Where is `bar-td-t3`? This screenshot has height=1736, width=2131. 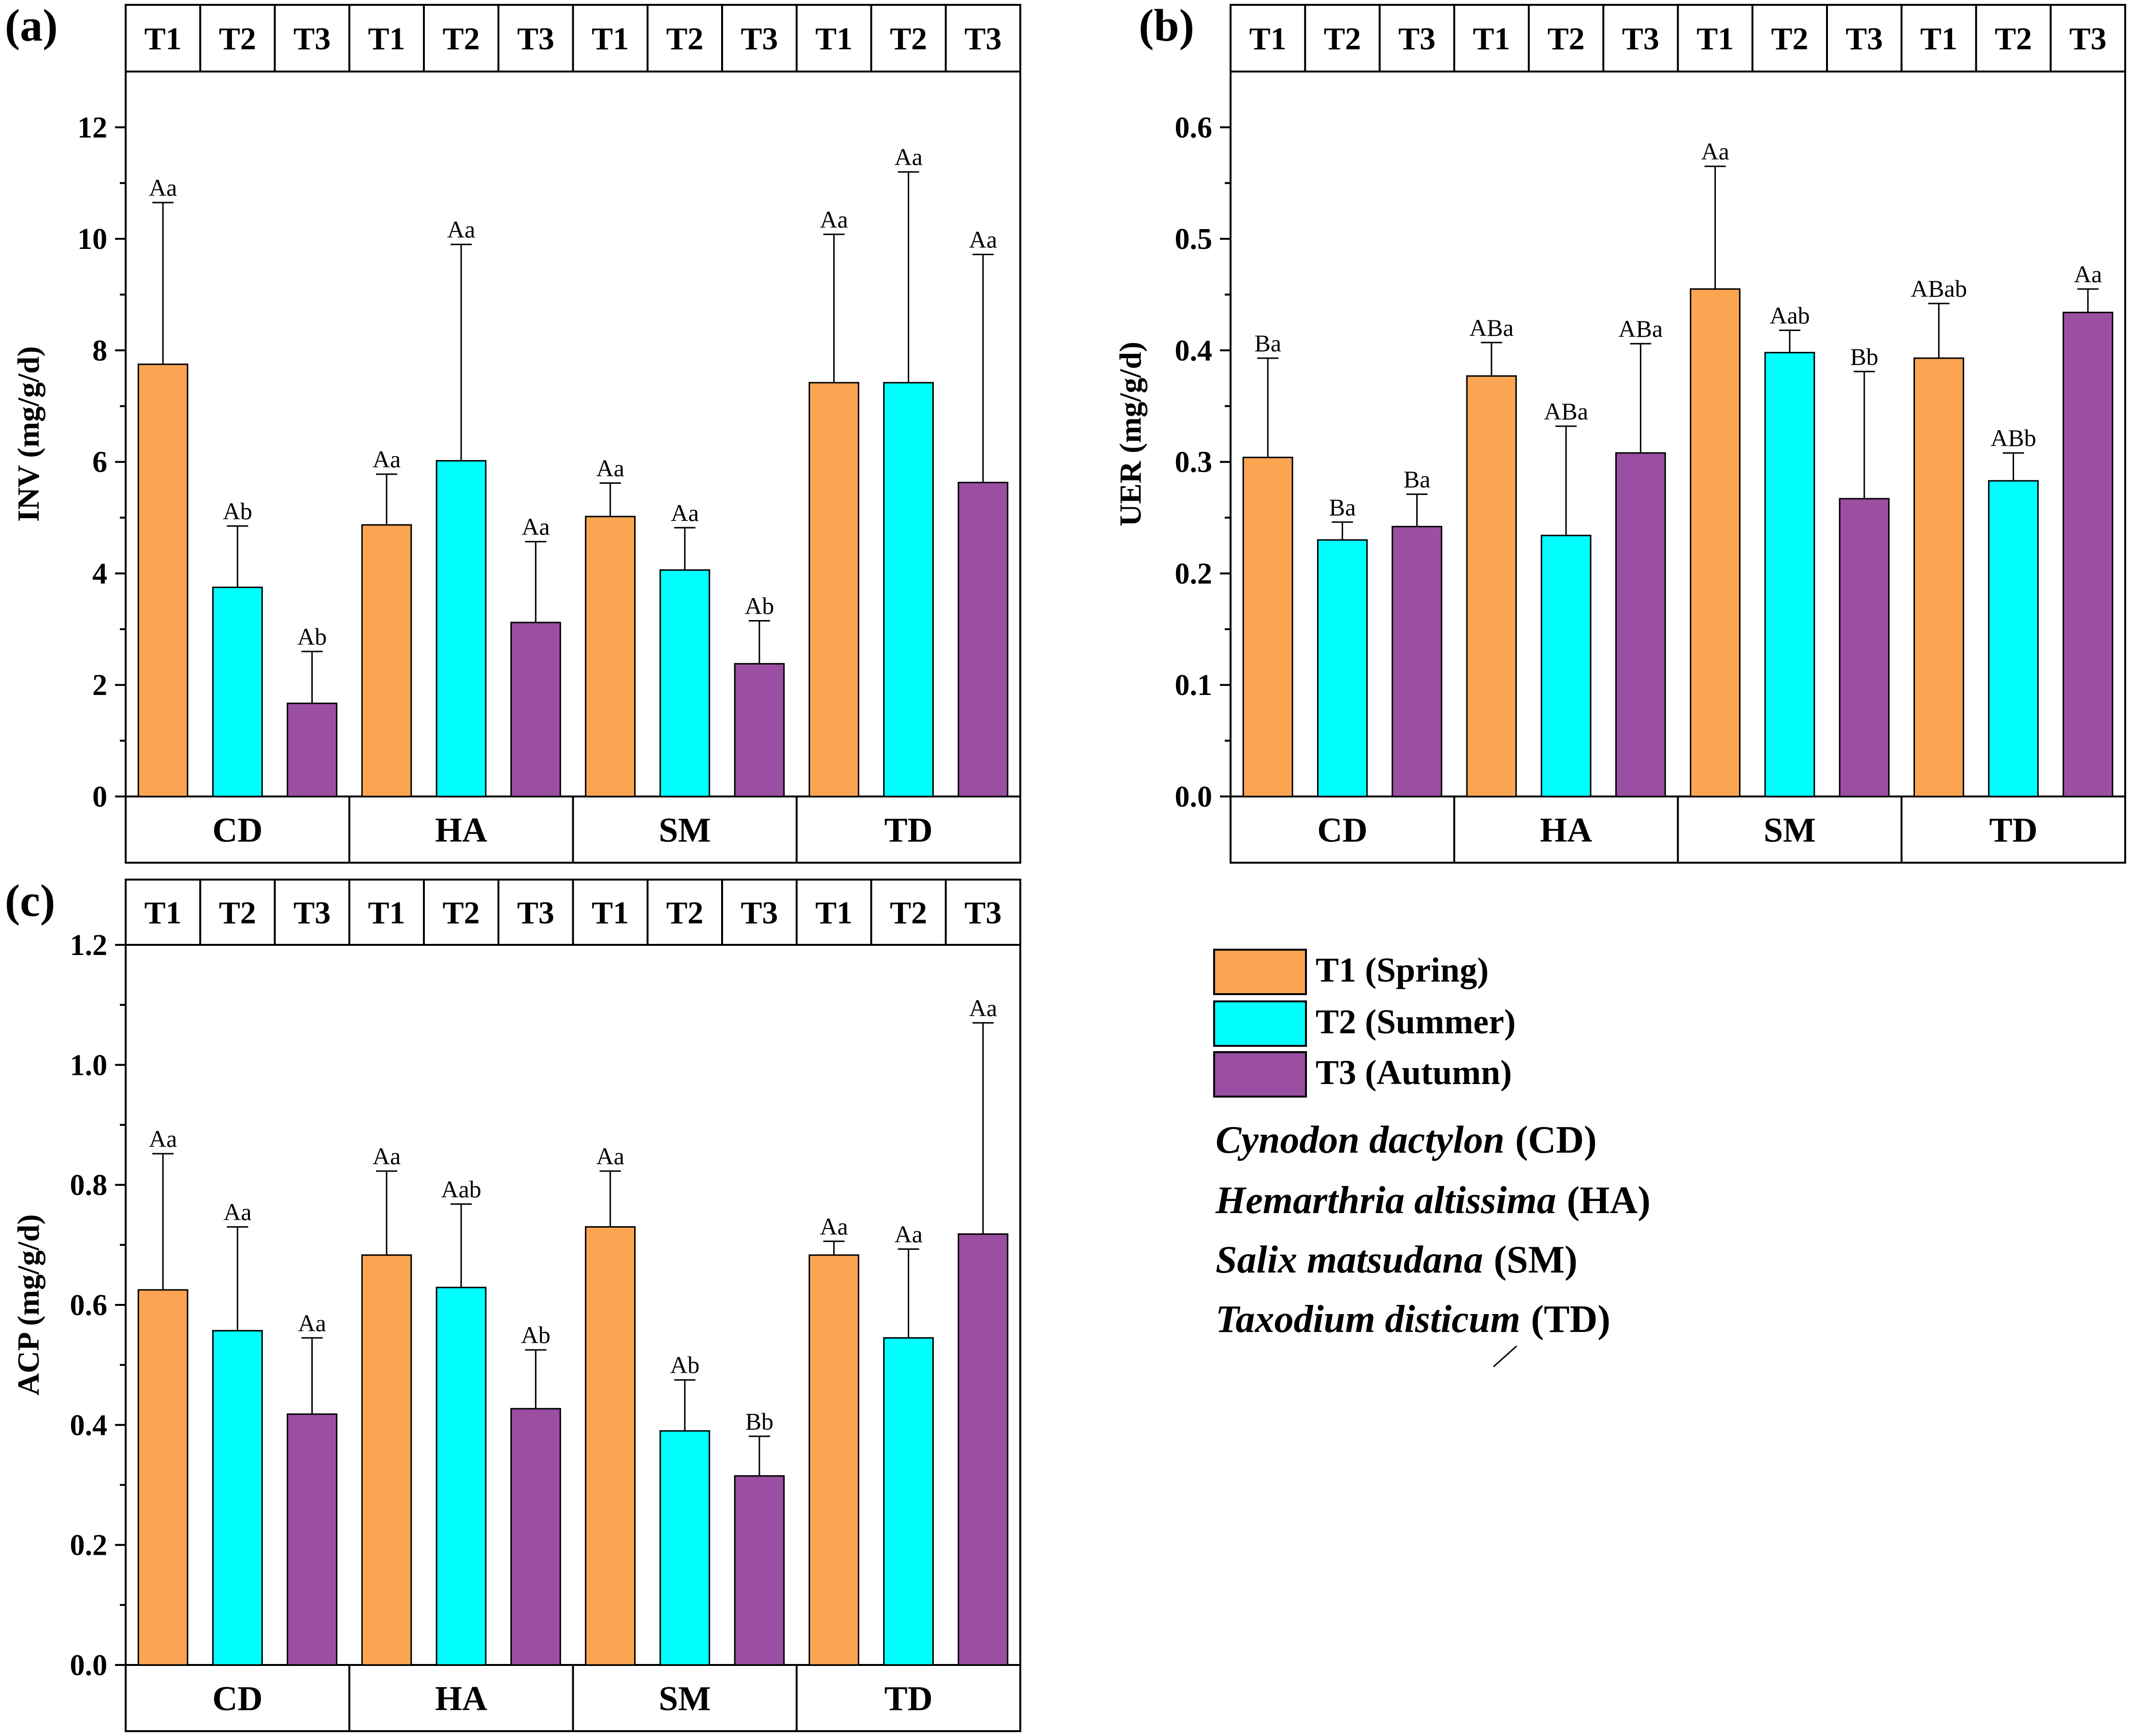
bar-td-t3 is located at coordinates (2088, 554).